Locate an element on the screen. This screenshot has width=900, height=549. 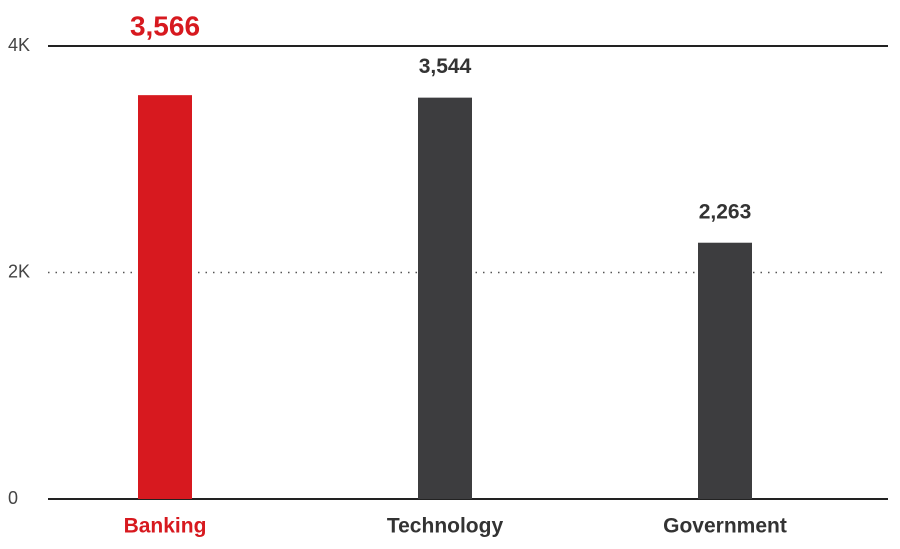
y-tick-label: 4K is located at coordinates (19, 45).